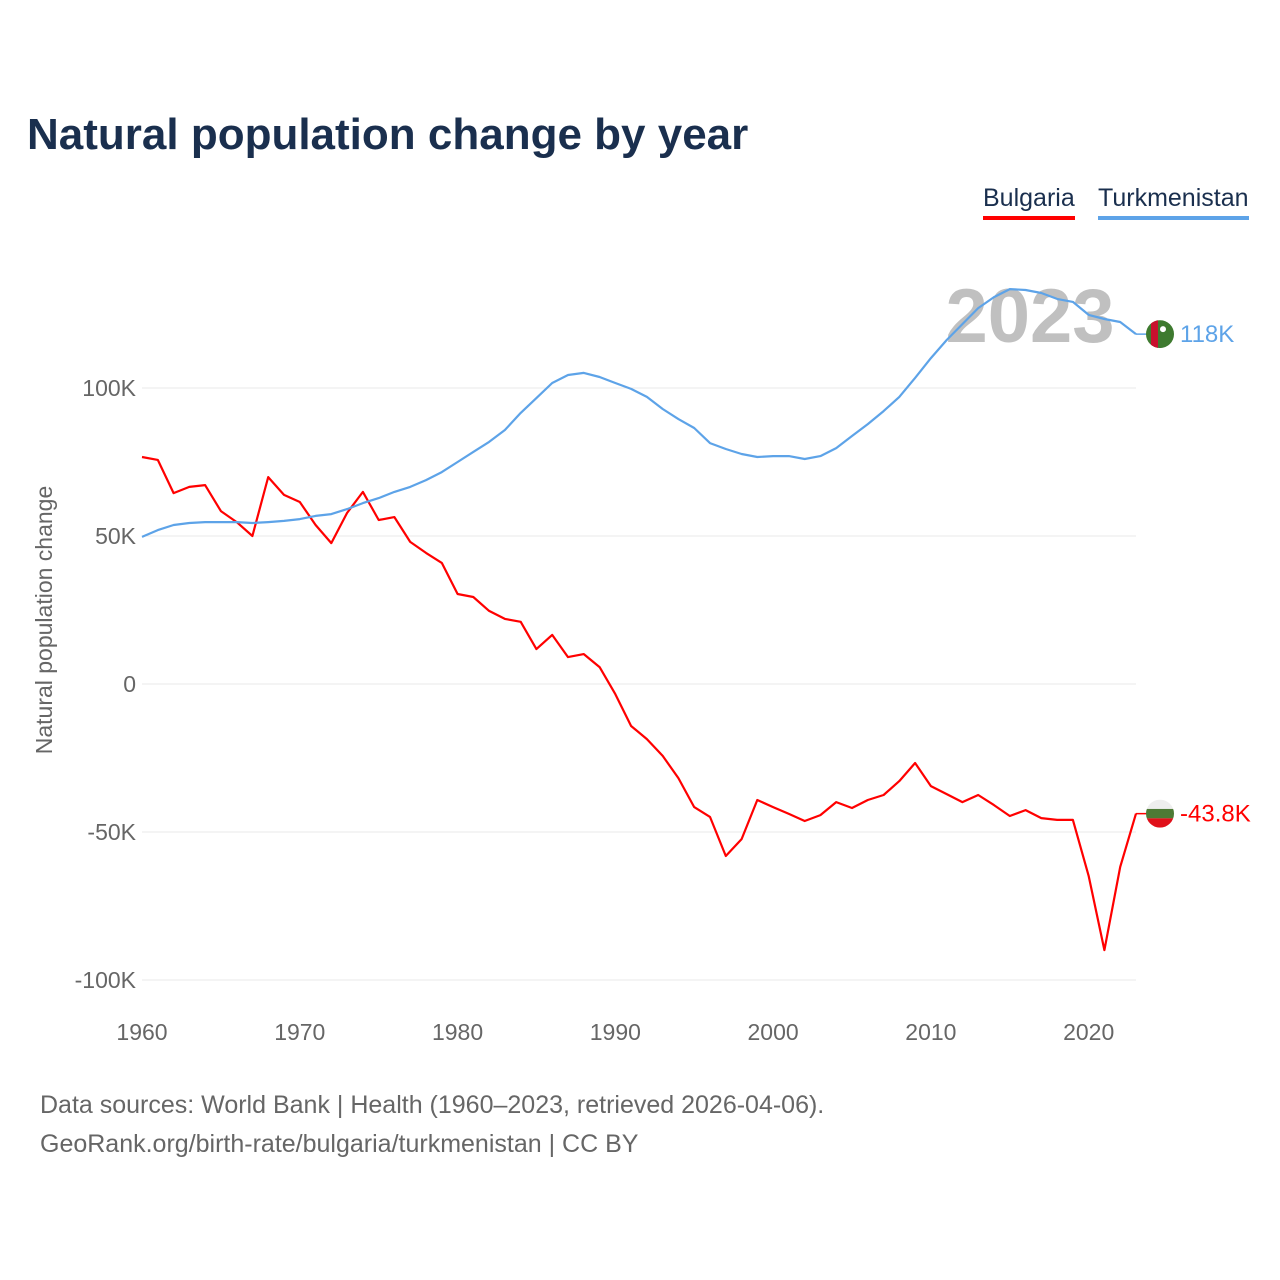  I want to click on x-tick-label: 2010, so click(930, 1032).